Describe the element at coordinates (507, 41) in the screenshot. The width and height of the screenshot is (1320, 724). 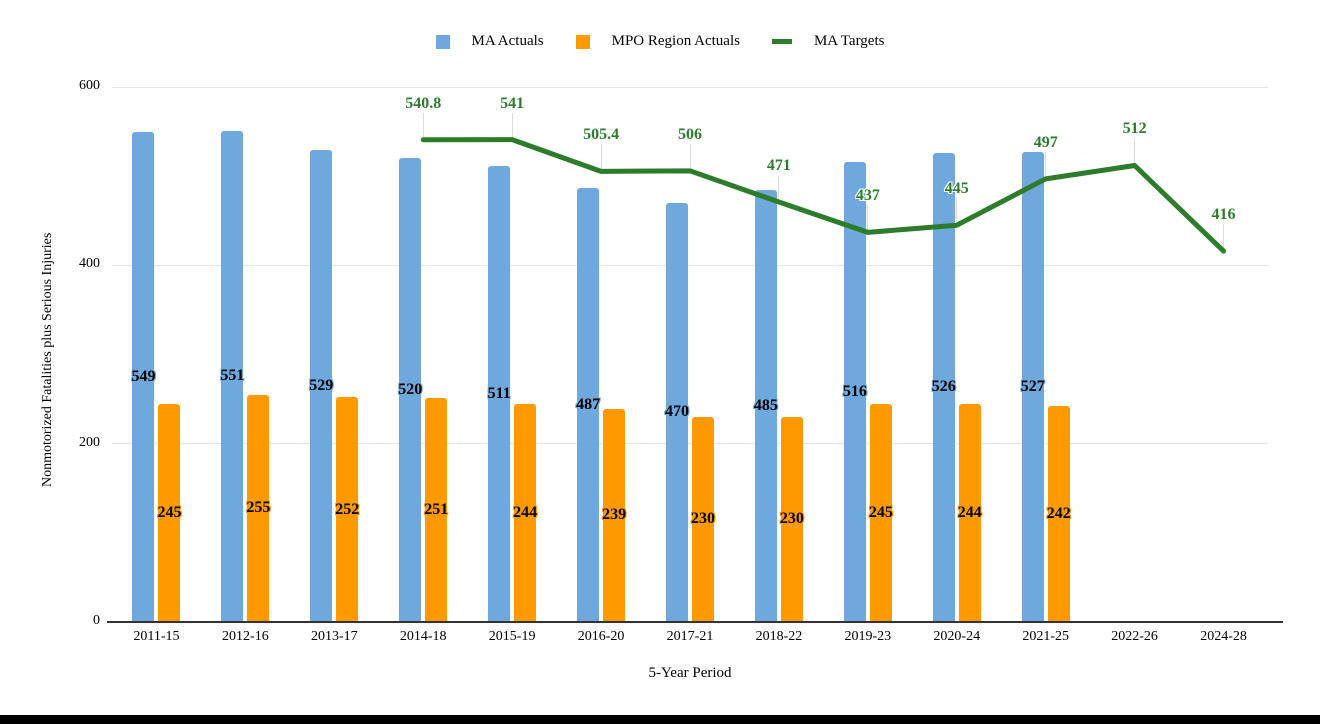
I see `legend-label-ma-actuals: MA Actuals` at that location.